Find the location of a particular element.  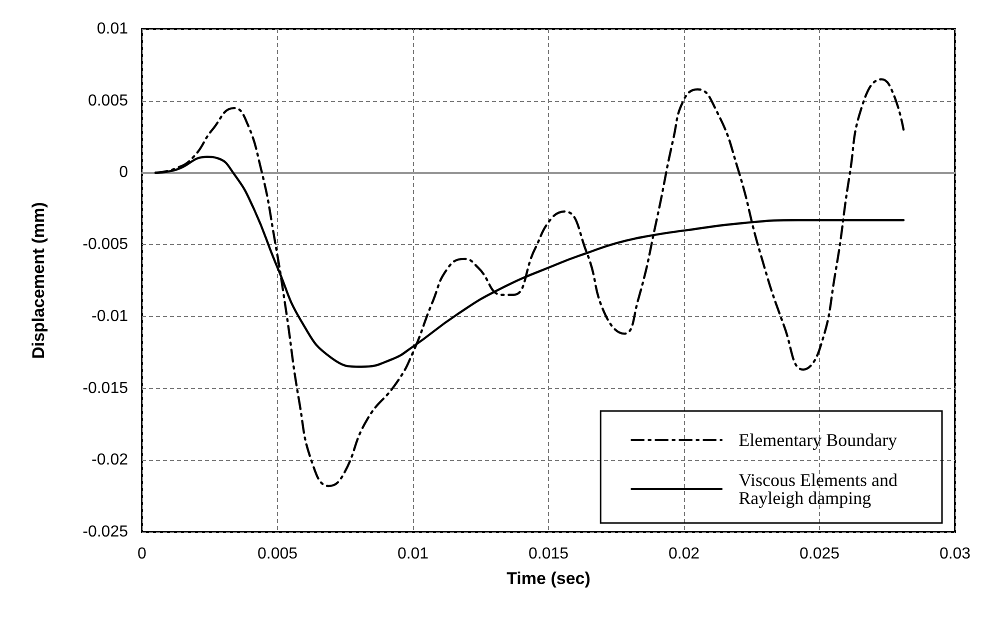

x-tick-label: 0.01 is located at coordinates (413, 554).